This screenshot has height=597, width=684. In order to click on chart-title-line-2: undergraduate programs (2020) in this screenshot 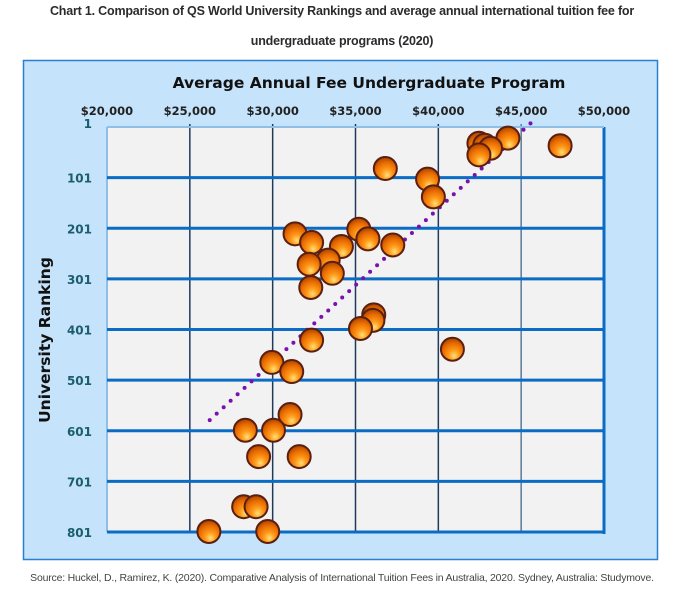, I will do `click(342, 41)`.